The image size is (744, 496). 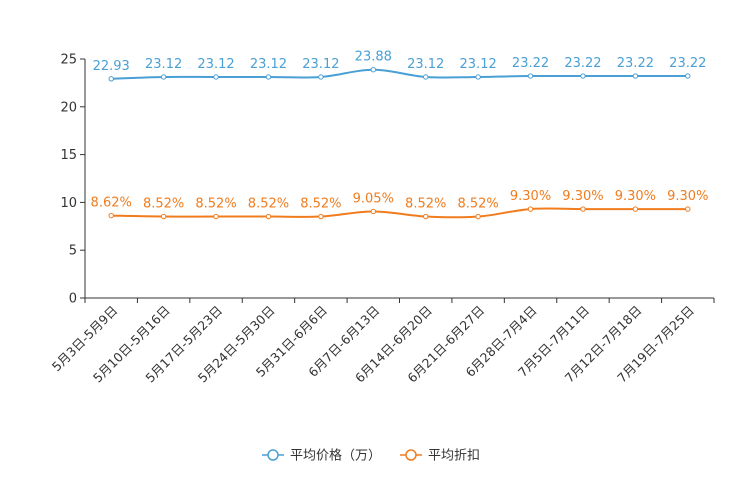 What do you see at coordinates (68, 155) in the screenshot?
I see `y-tick-label: 15` at bounding box center [68, 155].